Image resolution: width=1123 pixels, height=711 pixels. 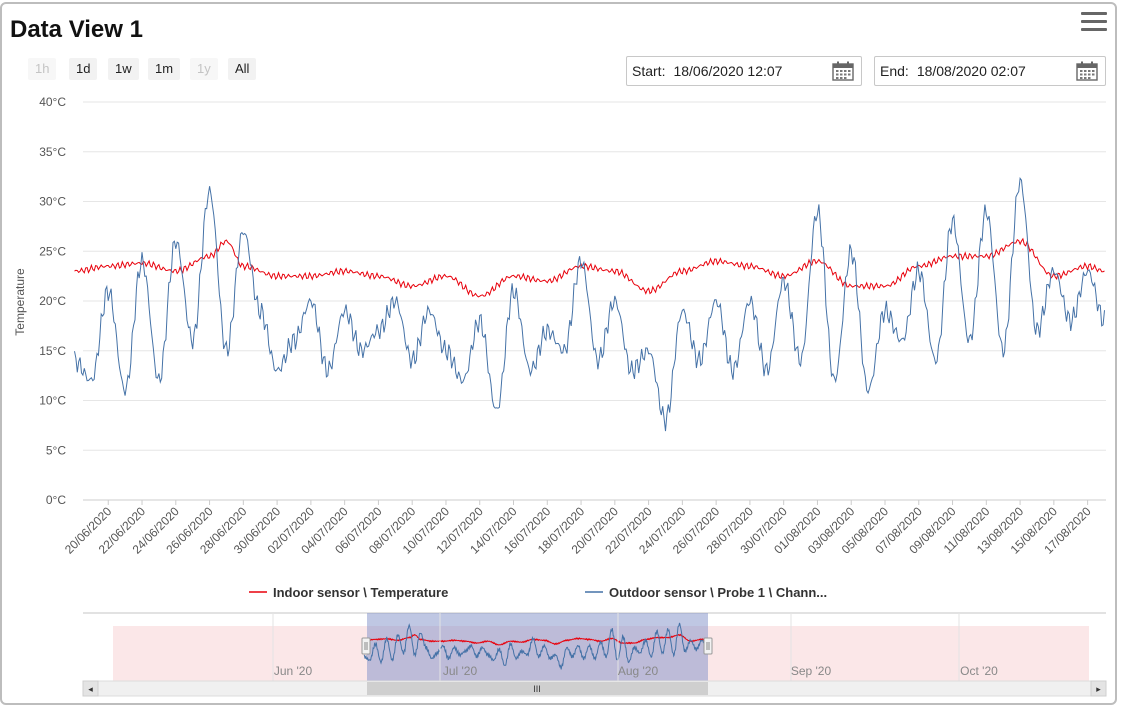 I want to click on chevron-left-icon: ◂, so click(x=90, y=689).